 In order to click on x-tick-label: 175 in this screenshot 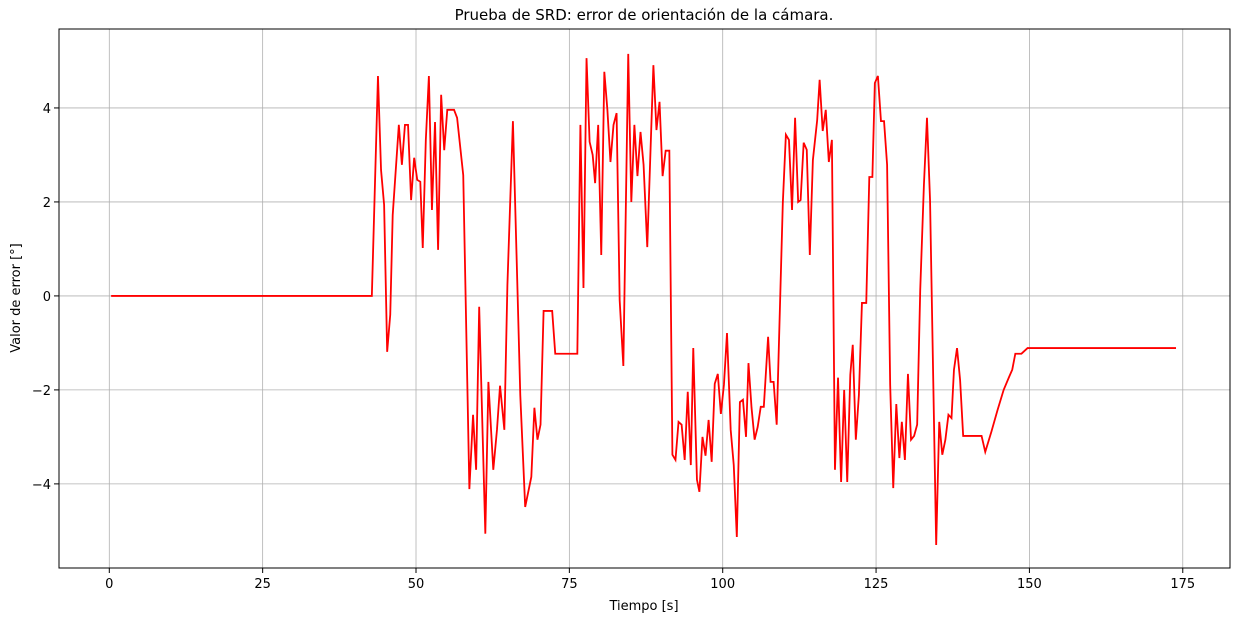, I will do `click(1182, 584)`.